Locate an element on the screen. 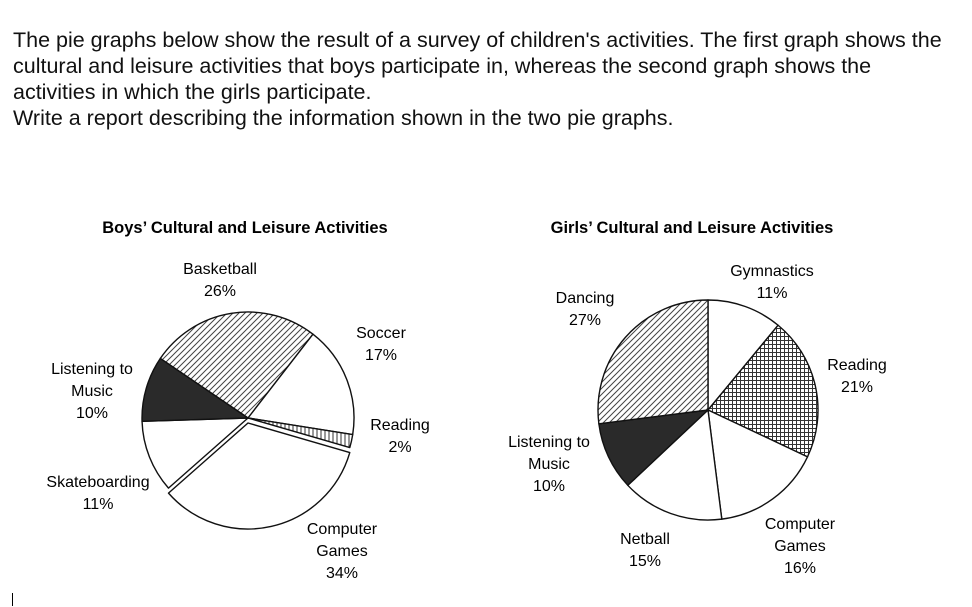 The image size is (972, 607). girls-slice-reading is located at coordinates (763, 391).